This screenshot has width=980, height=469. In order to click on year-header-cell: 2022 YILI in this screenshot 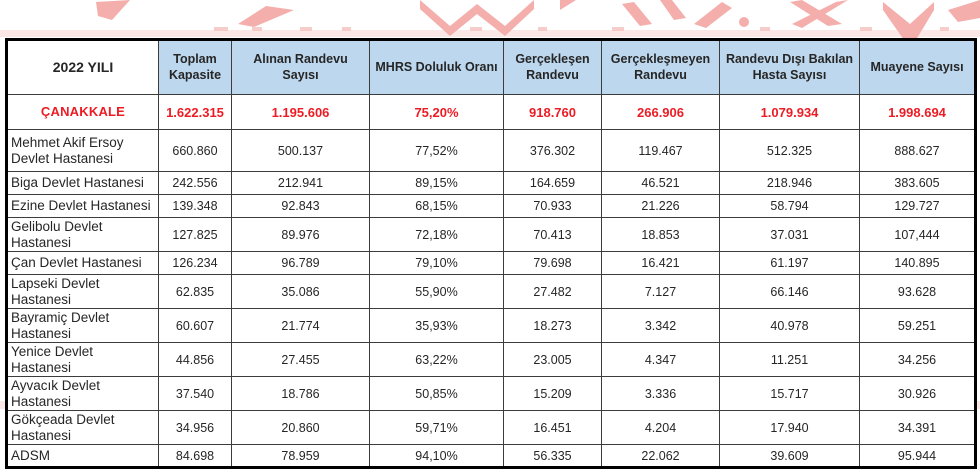, I will do `click(82, 67)`.